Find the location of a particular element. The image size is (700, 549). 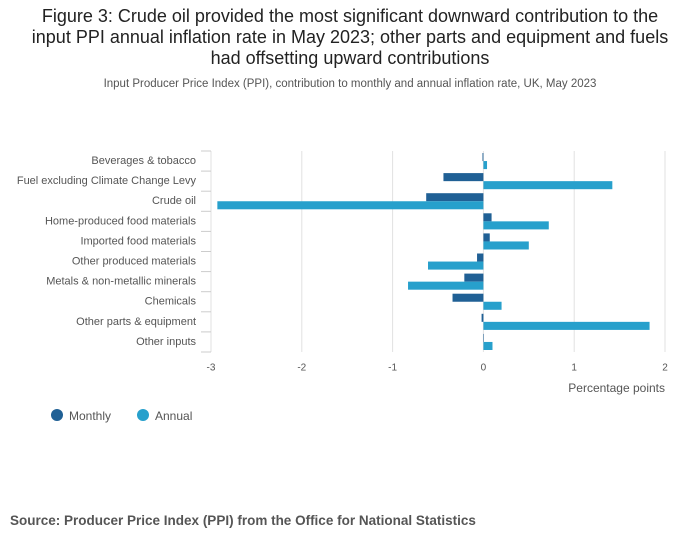

x-tick-label: 1 is located at coordinates (574, 368).